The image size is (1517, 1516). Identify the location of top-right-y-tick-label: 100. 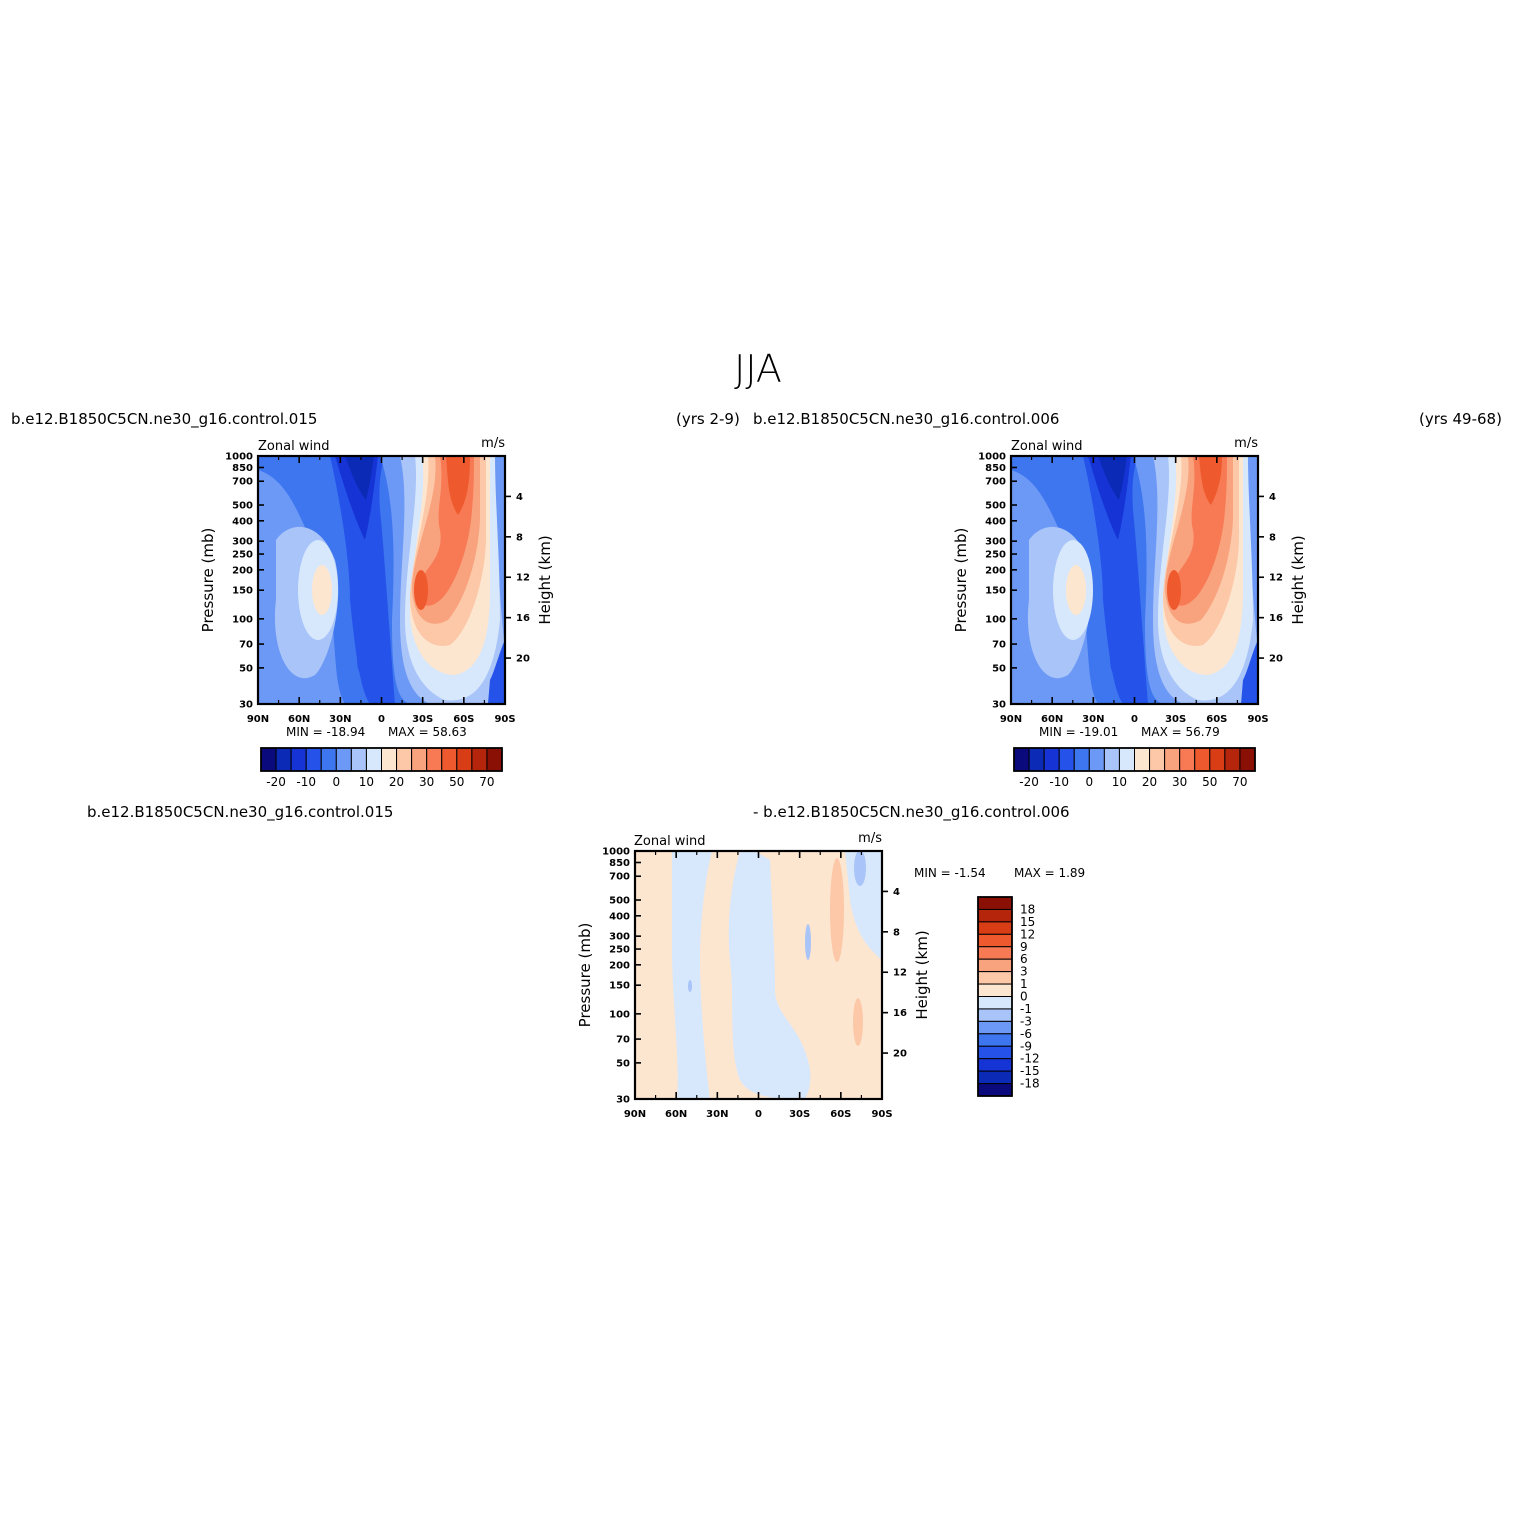
(995, 619).